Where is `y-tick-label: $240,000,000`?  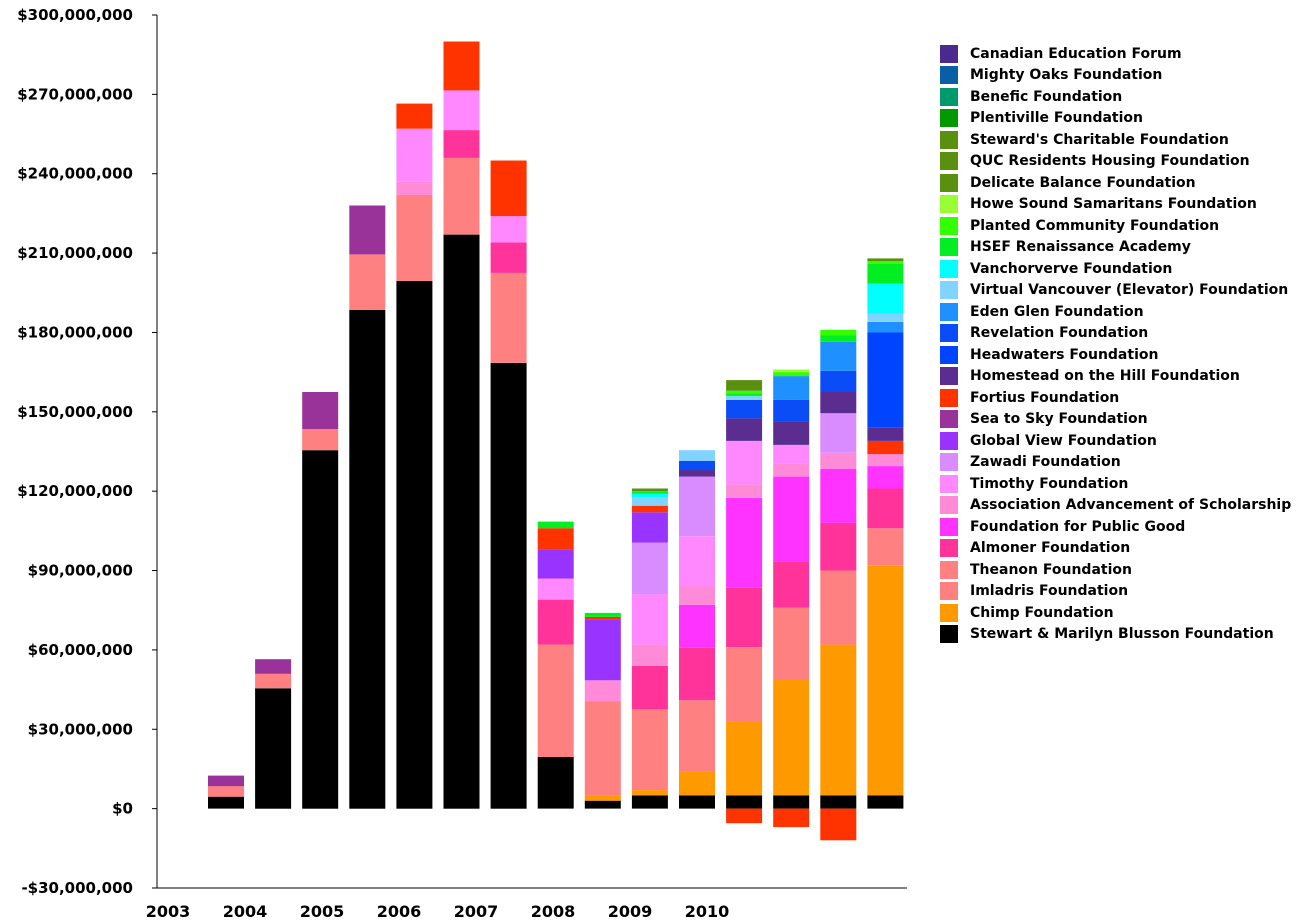
y-tick-label: $240,000,000 is located at coordinates (75, 174).